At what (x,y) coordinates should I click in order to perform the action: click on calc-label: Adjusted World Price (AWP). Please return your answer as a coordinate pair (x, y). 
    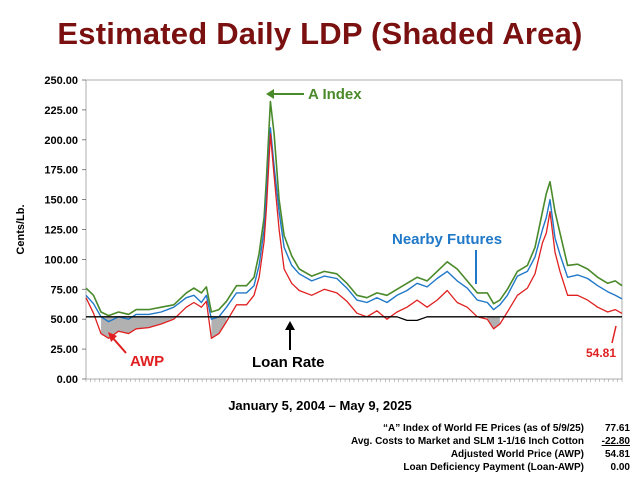
    Looking at the image, I should click on (517, 454).